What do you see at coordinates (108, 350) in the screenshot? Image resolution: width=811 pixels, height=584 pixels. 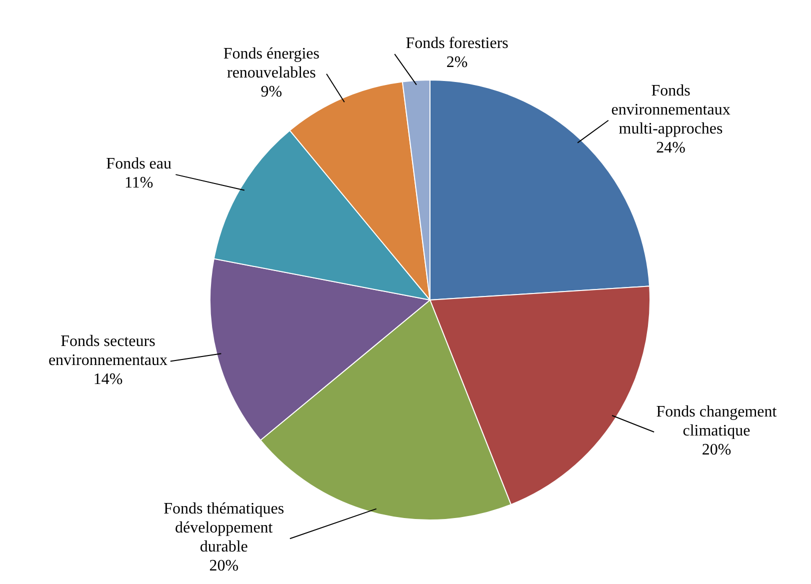 I see `slice-label: Fonds secteurs environnementaux` at bounding box center [108, 350].